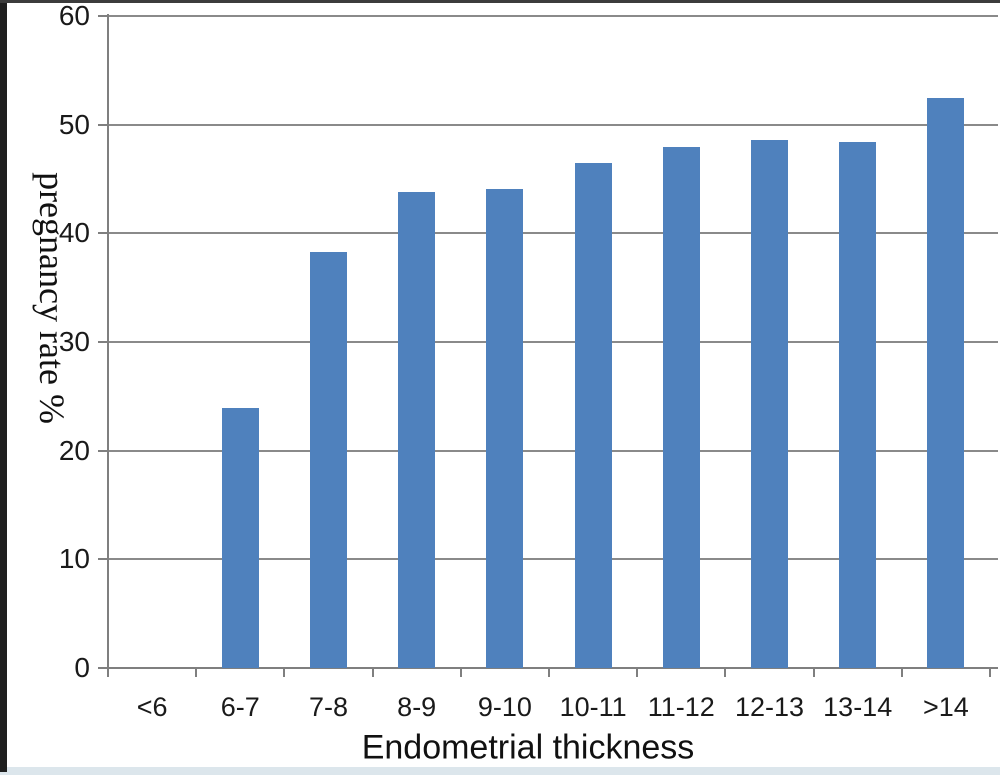 This screenshot has width=1000, height=775. Describe the element at coordinates (946, 382) in the screenshot. I see `bar->14` at that location.